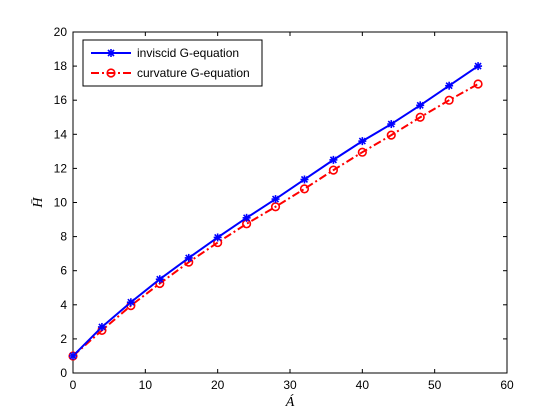  What do you see at coordinates (61, 100) in the screenshot?
I see `y-tick-label: 16` at bounding box center [61, 100].